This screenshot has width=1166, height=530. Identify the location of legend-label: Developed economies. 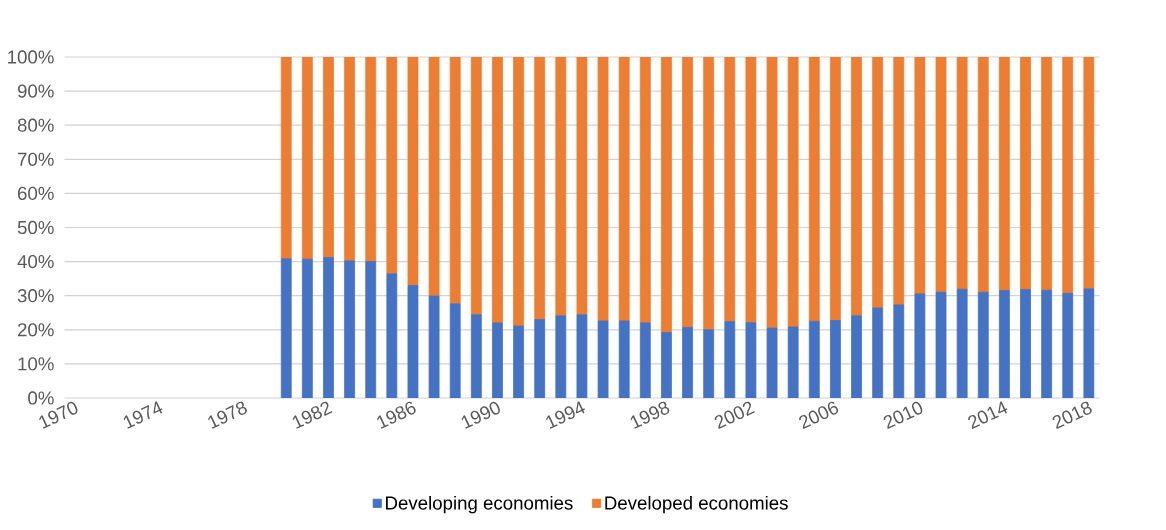
(696, 504).